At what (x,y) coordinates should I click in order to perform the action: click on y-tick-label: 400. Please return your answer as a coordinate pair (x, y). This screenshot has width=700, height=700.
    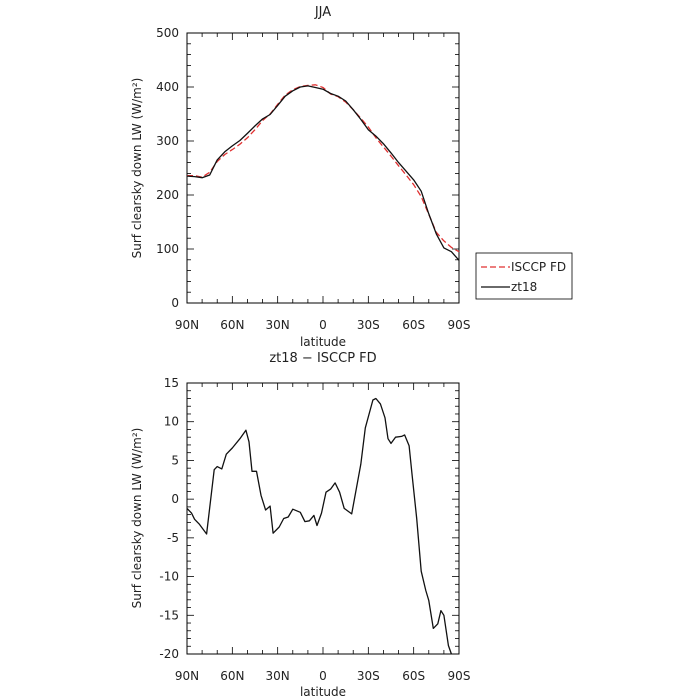
    Looking at the image, I should click on (167, 87).